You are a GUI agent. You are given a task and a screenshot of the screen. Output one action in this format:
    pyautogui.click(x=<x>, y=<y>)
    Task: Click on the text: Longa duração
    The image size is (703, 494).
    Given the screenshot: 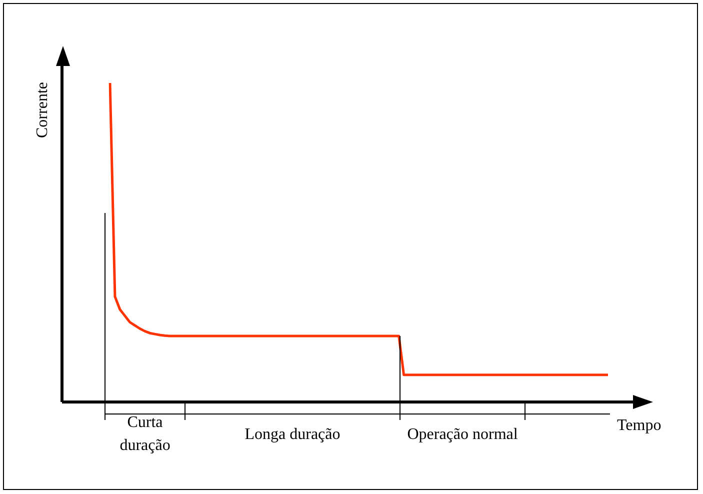 What is the action you would take?
    pyautogui.click(x=292, y=435)
    